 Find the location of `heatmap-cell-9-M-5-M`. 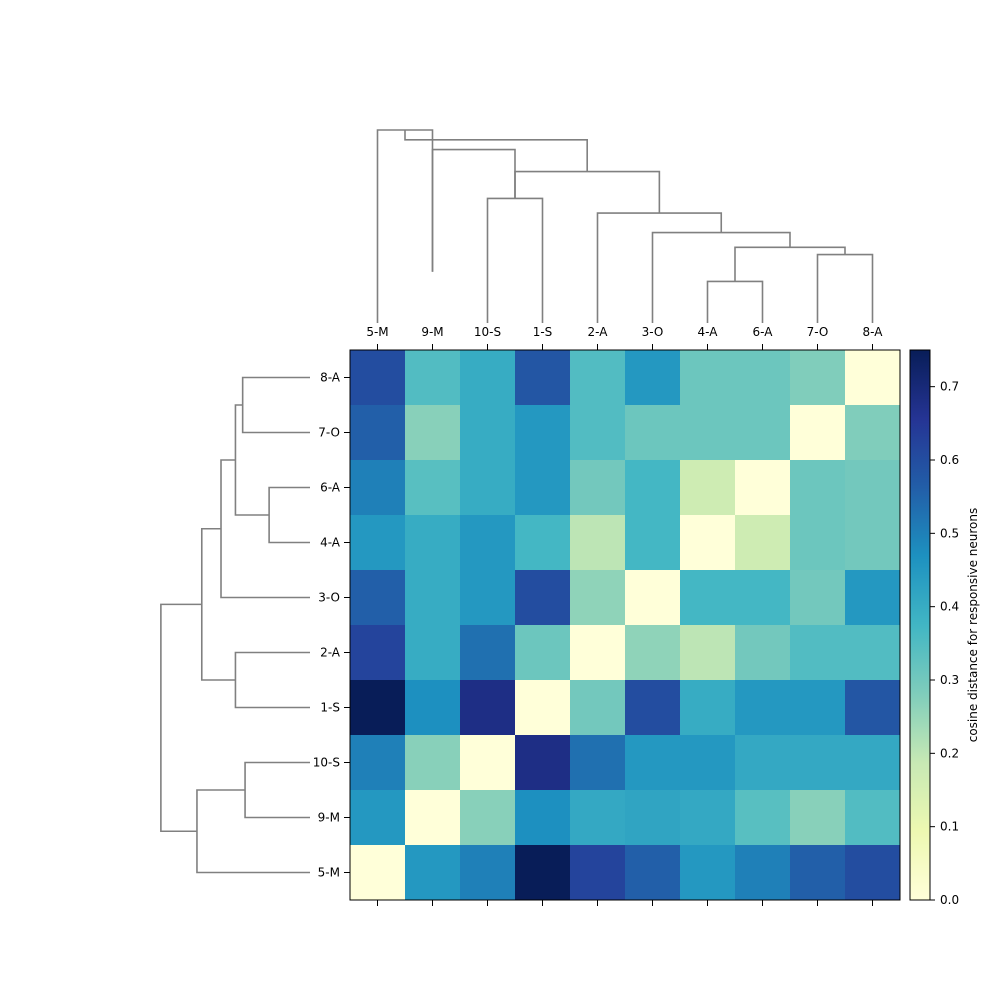

heatmap-cell-9-M-5-M is located at coordinates (378, 818).